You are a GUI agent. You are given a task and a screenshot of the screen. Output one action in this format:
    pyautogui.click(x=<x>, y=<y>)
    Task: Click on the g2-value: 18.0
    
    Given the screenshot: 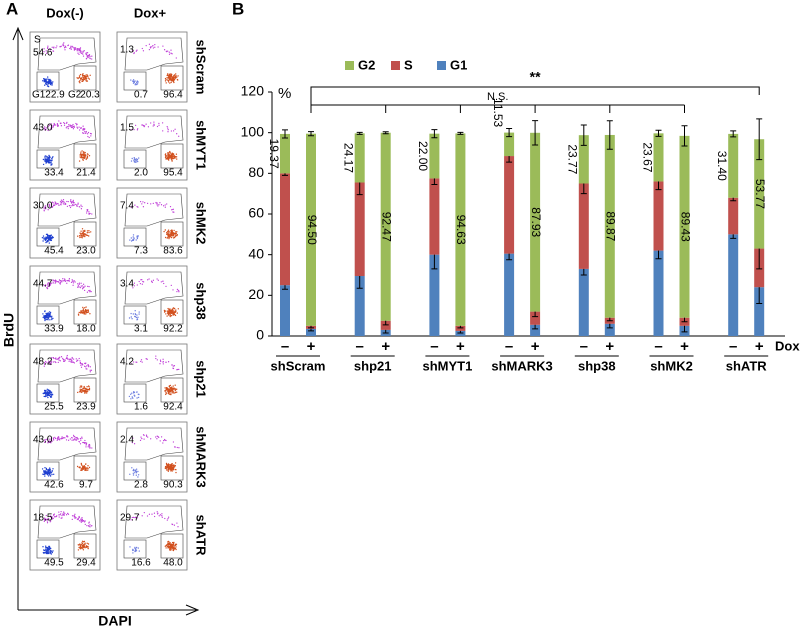 What is the action you would take?
    pyautogui.click(x=86, y=329)
    